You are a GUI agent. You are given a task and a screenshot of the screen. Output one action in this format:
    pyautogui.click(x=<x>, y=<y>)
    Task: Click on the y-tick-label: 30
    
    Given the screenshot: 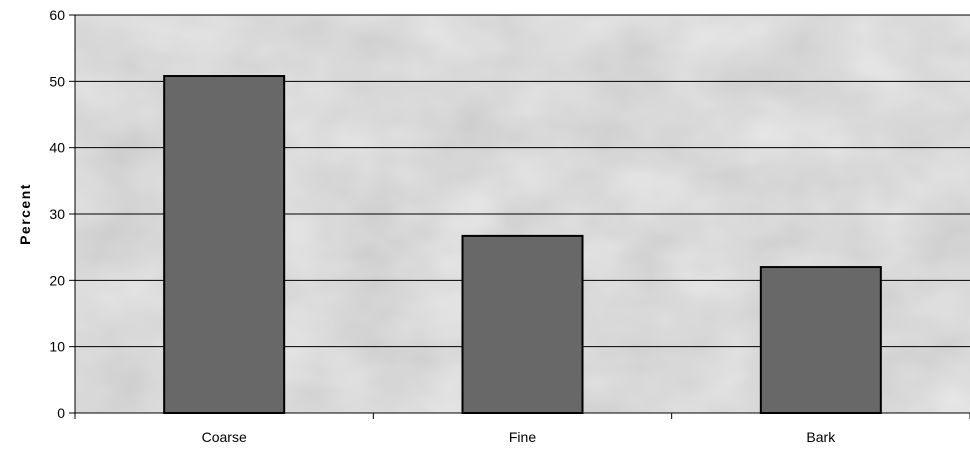 What is the action you would take?
    pyautogui.click(x=57, y=214)
    